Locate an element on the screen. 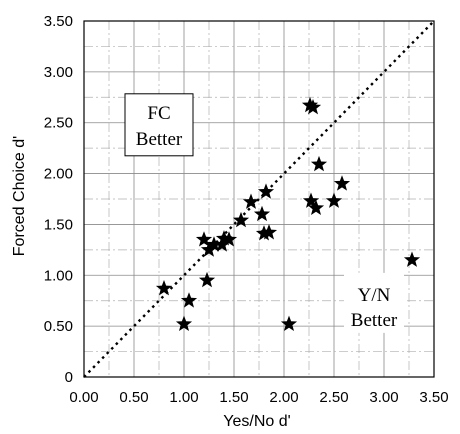  x-tick-label: 1.00 is located at coordinates (183, 397).